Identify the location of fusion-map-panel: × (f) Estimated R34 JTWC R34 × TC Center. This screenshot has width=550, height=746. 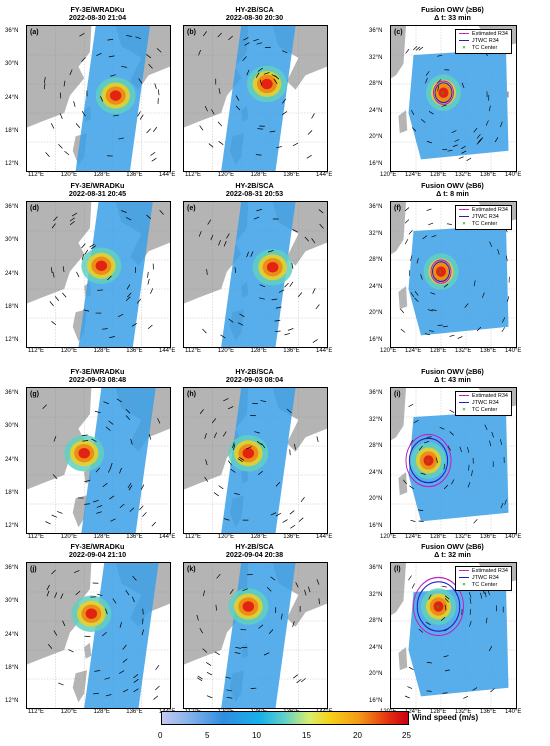
(453, 274).